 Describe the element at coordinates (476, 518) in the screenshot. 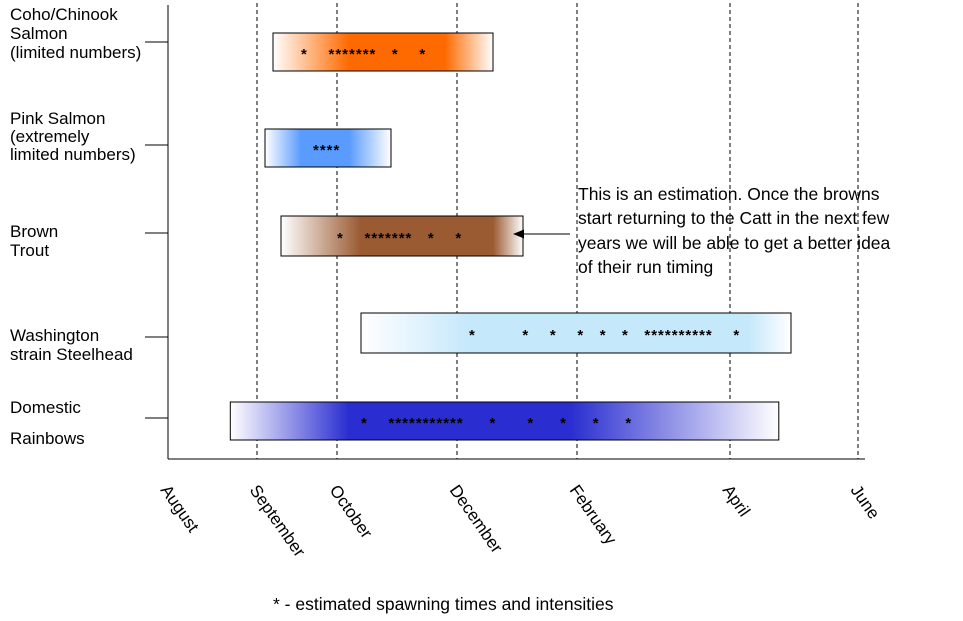

I see `month-label: December` at that location.